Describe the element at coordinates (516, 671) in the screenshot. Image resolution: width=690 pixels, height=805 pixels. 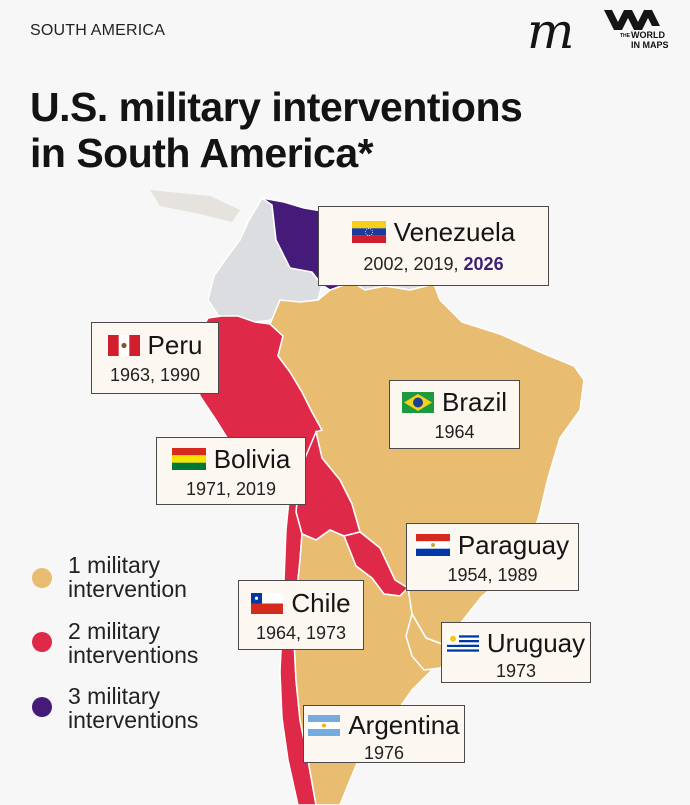
I see `country-years: 1973` at that location.